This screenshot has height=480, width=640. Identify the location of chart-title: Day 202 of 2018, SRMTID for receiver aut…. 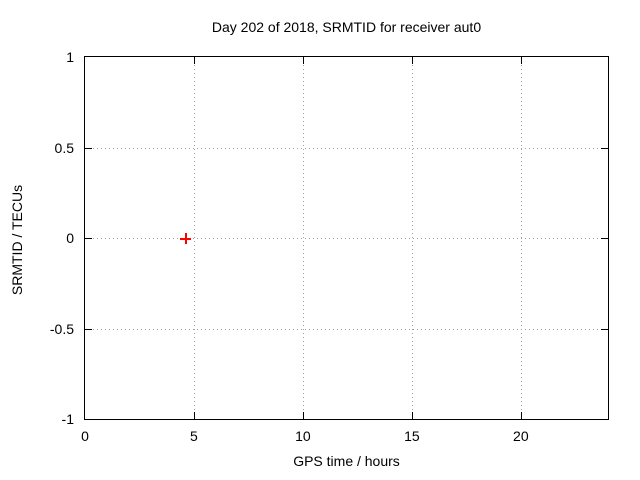
(346, 27).